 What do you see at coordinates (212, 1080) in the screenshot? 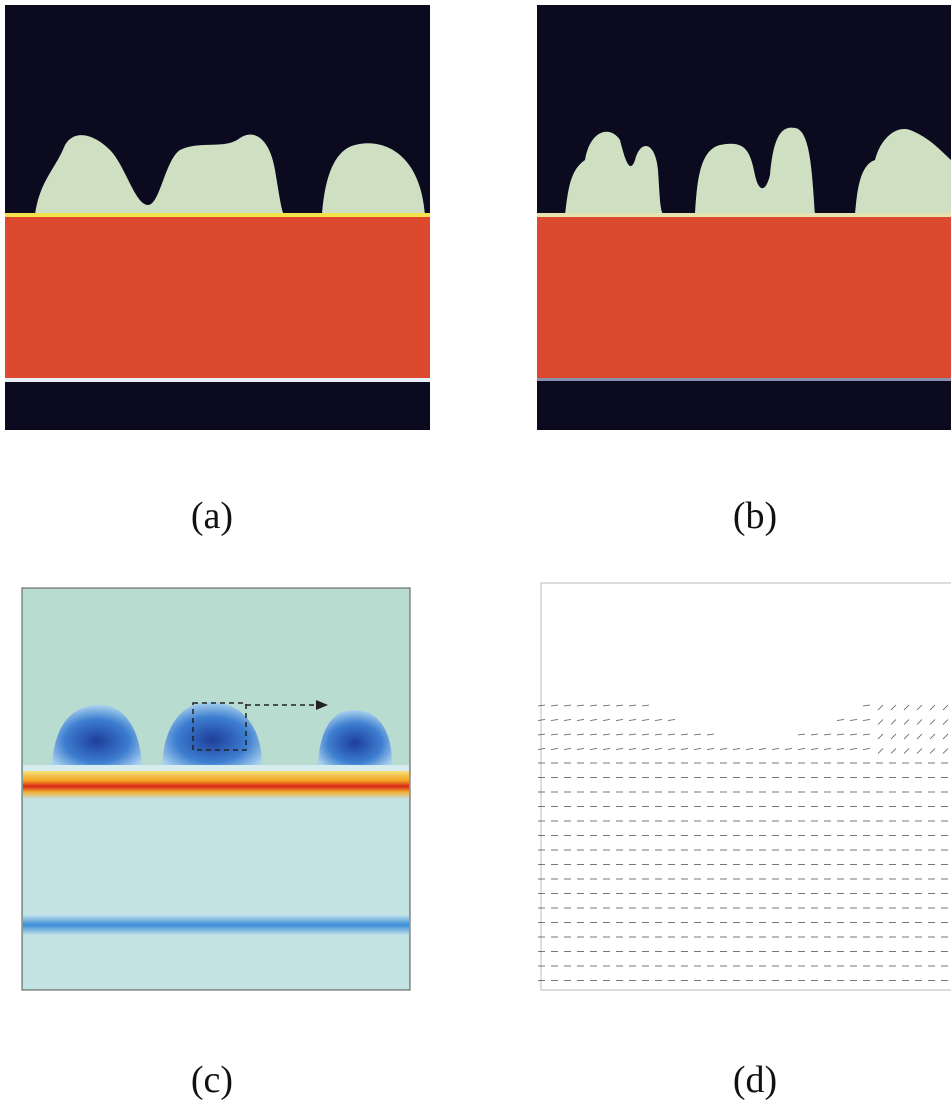
I see `panel-label: (c)` at bounding box center [212, 1080].